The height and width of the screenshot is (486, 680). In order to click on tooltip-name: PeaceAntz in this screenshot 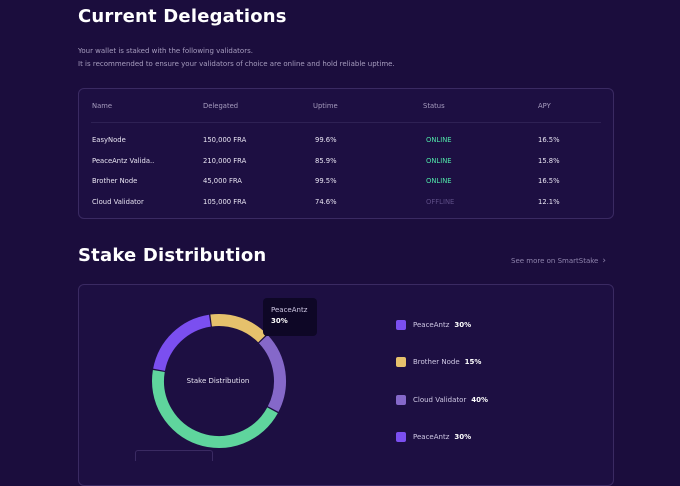, I will do `click(289, 310)`.